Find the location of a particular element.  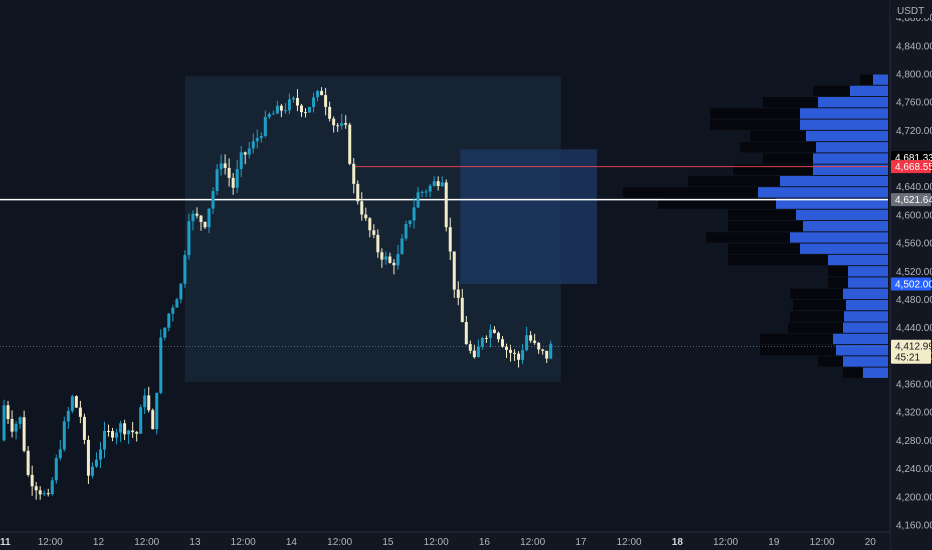

currency-selector: USDT is located at coordinates (910, 10).